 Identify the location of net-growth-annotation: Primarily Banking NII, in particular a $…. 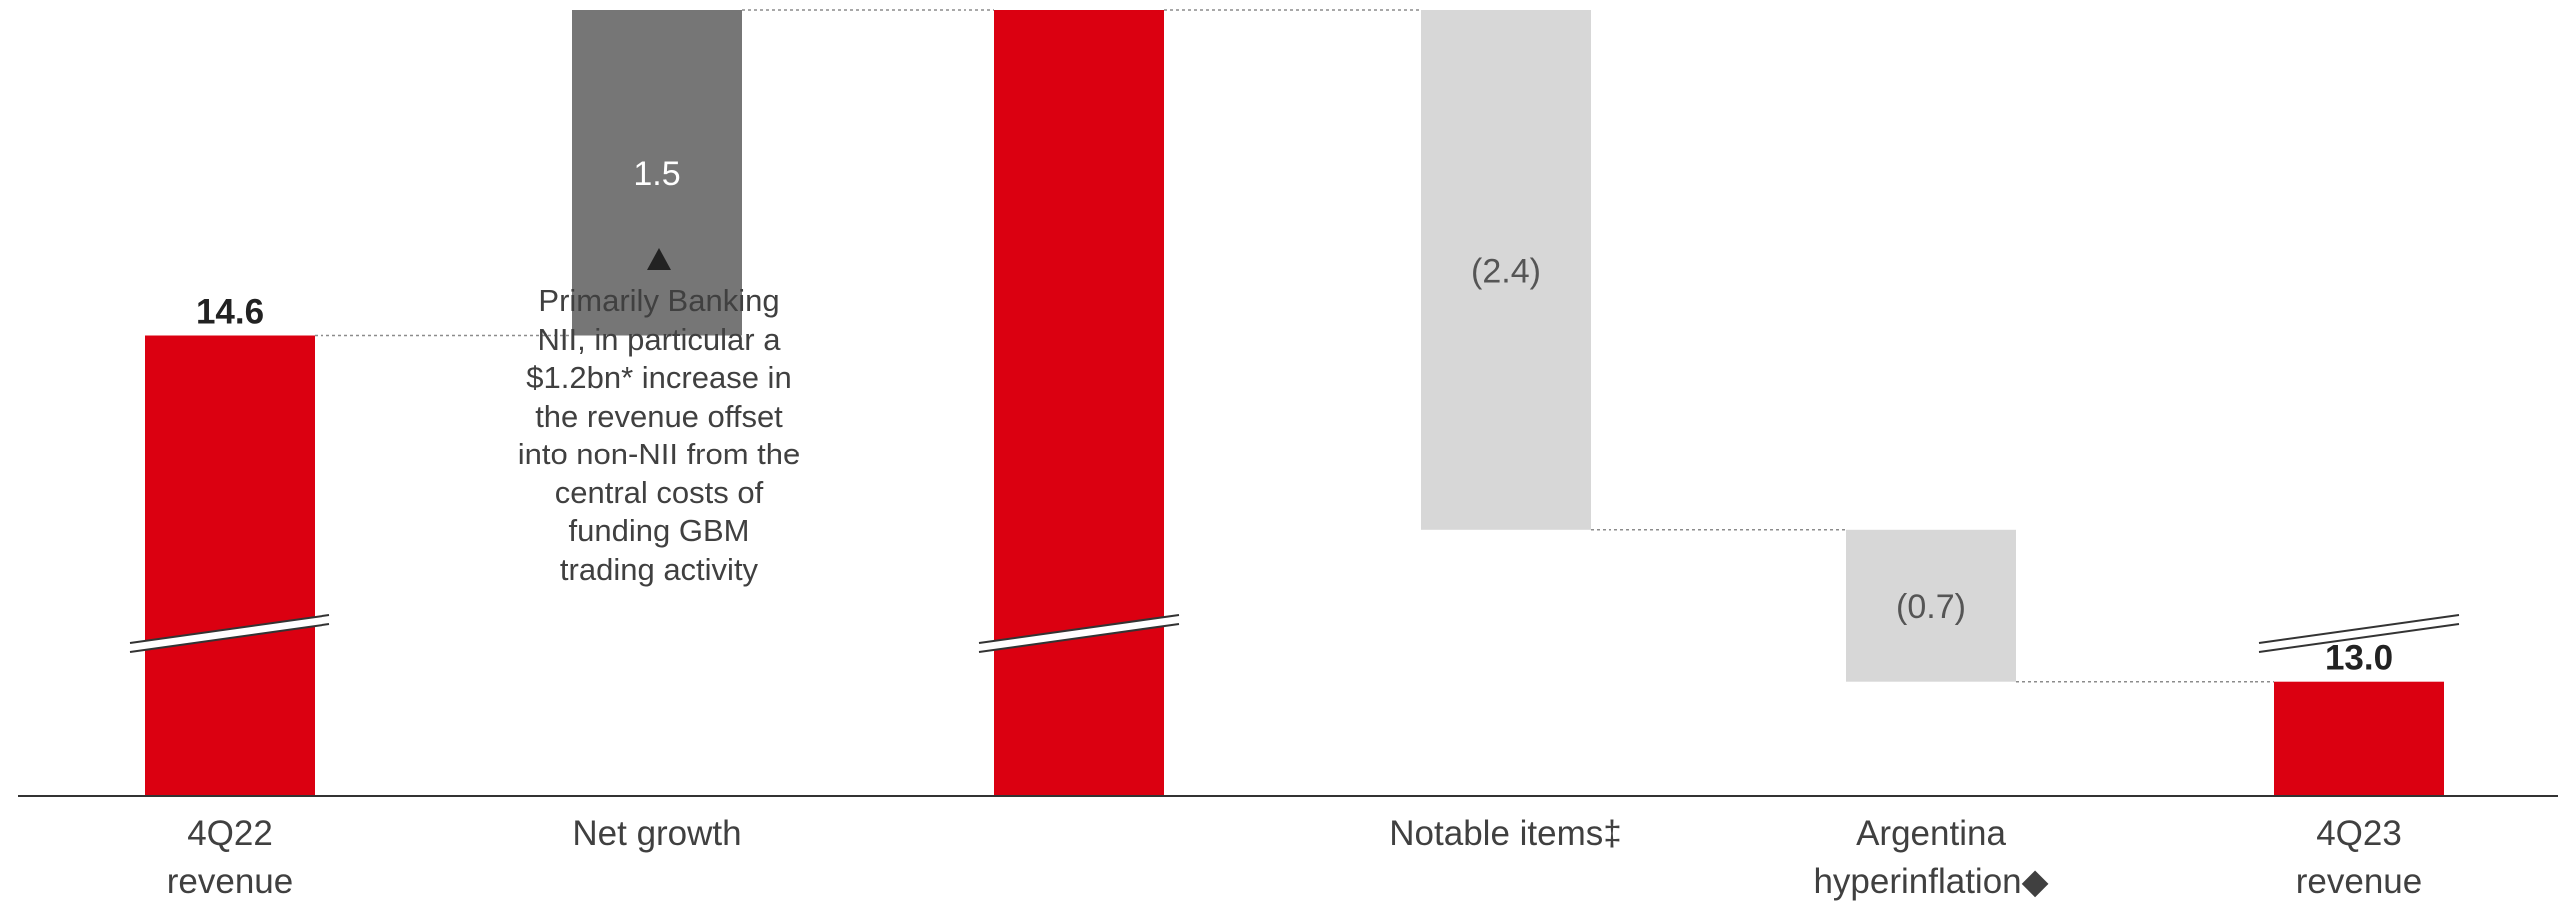
(659, 435).